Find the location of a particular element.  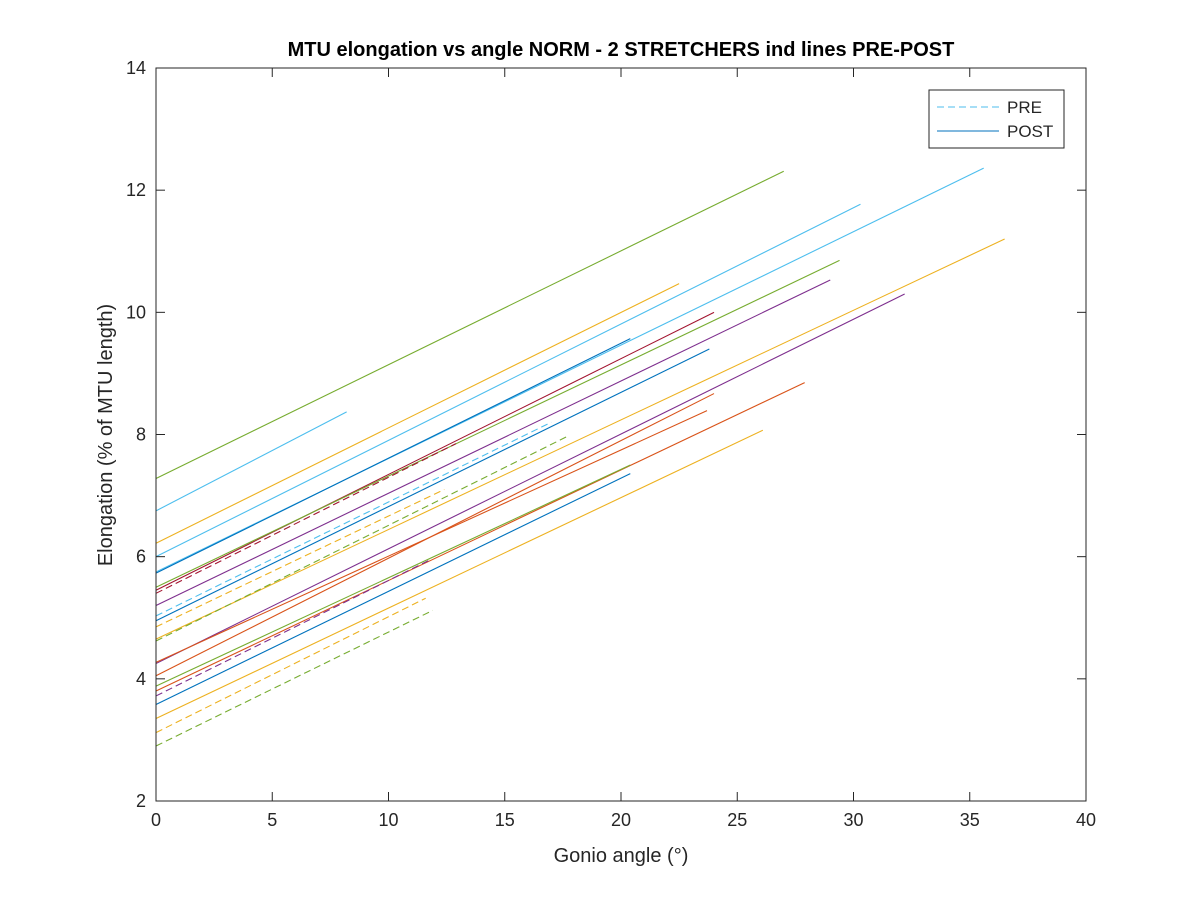

legend: PRE POST is located at coordinates (996, 119).